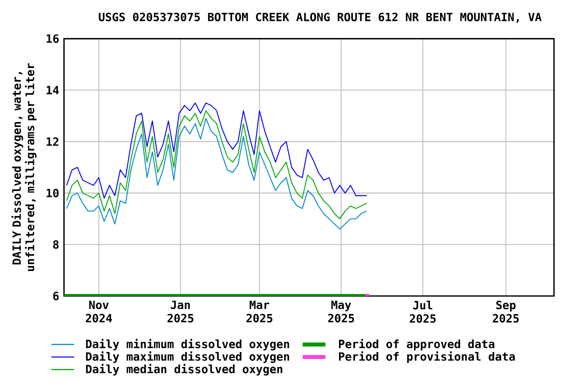 The width and height of the screenshot is (576, 384). What do you see at coordinates (56, 296) in the screenshot?
I see `y-tick-label: 6` at bounding box center [56, 296].